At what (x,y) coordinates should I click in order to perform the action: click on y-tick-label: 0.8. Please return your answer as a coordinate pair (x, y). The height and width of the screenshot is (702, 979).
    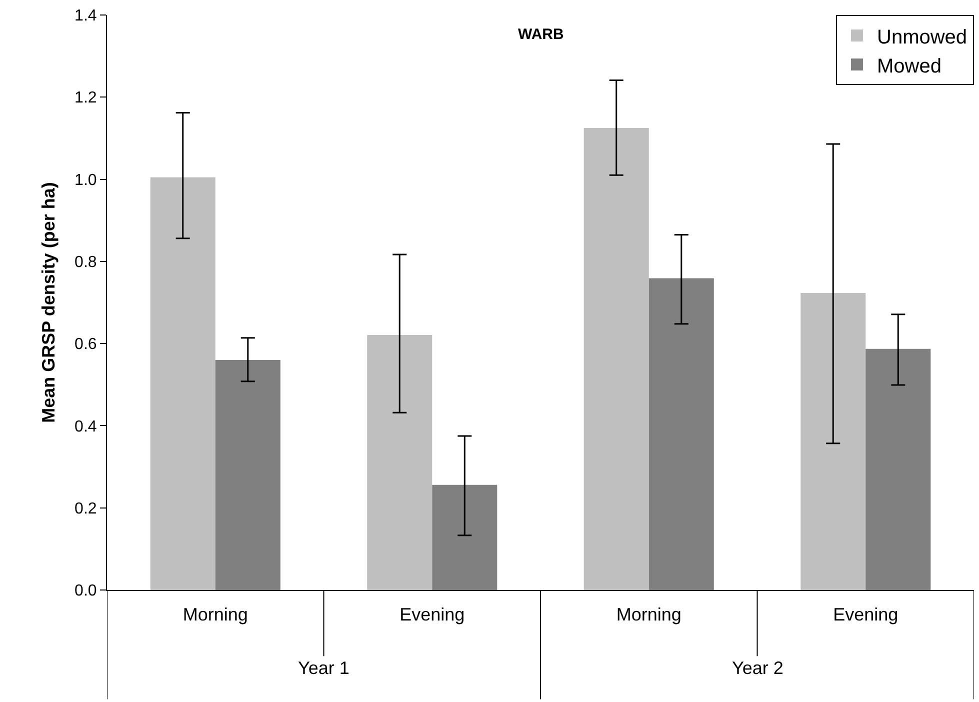
    Looking at the image, I should click on (85, 263).